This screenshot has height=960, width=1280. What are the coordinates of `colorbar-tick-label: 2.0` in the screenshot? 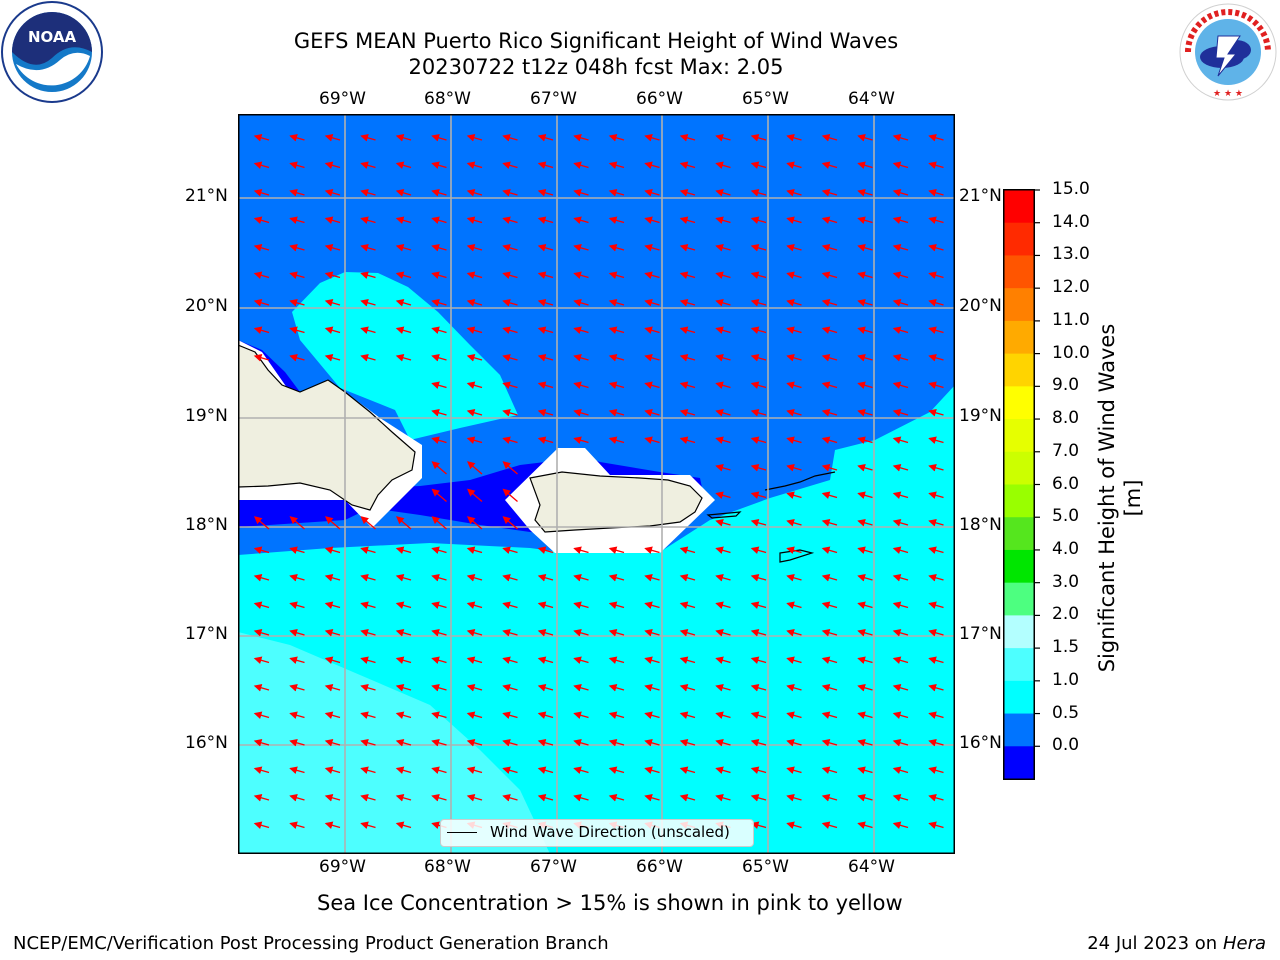 It's located at (1066, 614).